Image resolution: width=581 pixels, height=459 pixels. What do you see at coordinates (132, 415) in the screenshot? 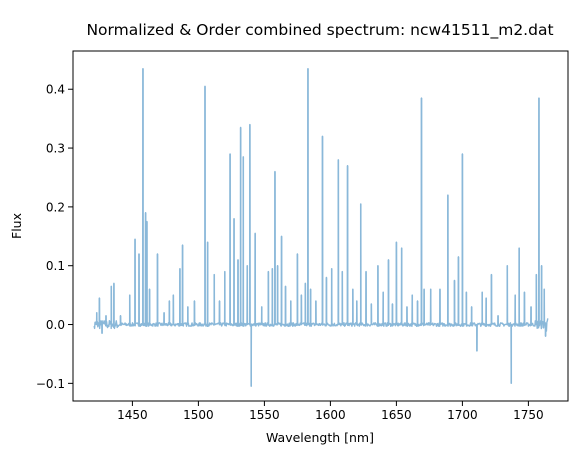
I see `x-tick-label: 1450` at bounding box center [132, 415].